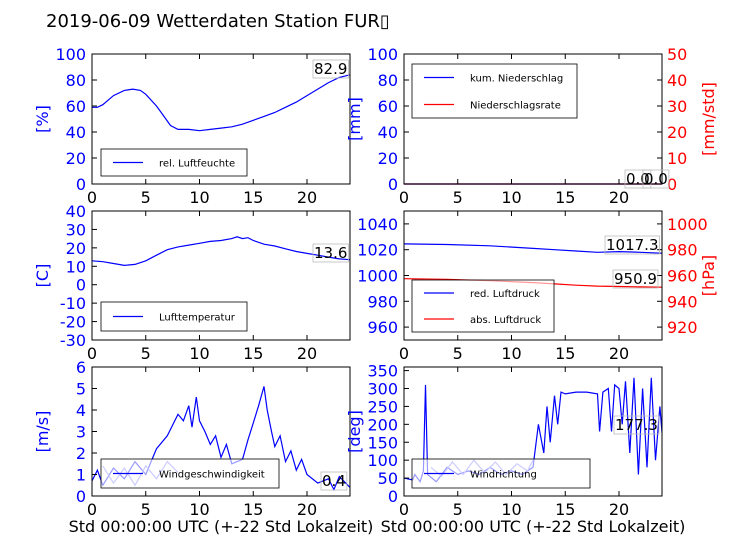 This screenshot has width=736, height=552. I want to click on y-right-tick-label: 50, so click(677, 54).